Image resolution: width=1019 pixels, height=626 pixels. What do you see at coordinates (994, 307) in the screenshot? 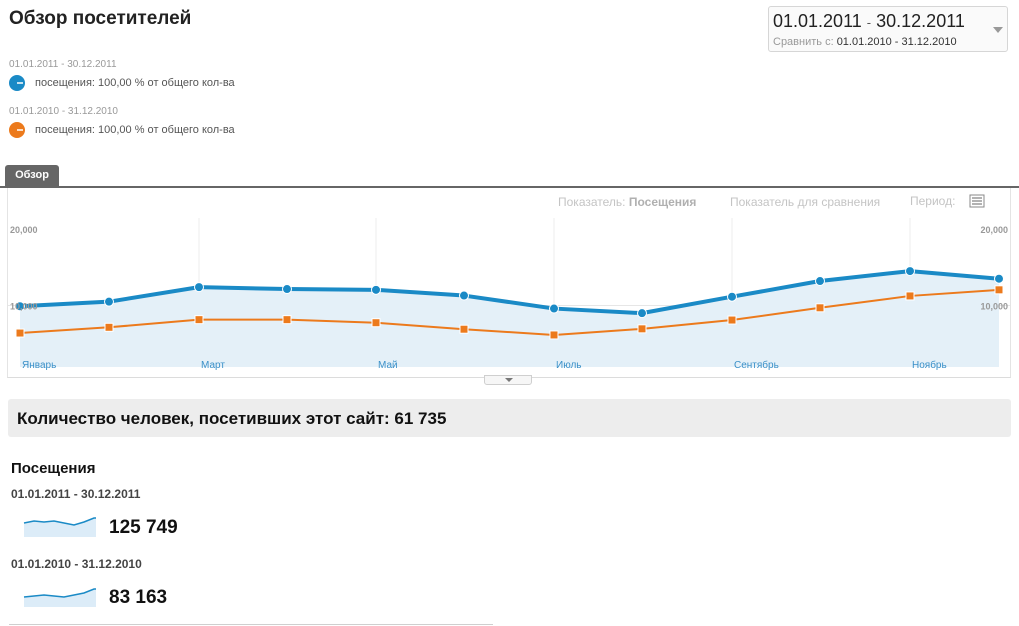
I see `chart-y-tick-right: 10,000` at bounding box center [994, 307].